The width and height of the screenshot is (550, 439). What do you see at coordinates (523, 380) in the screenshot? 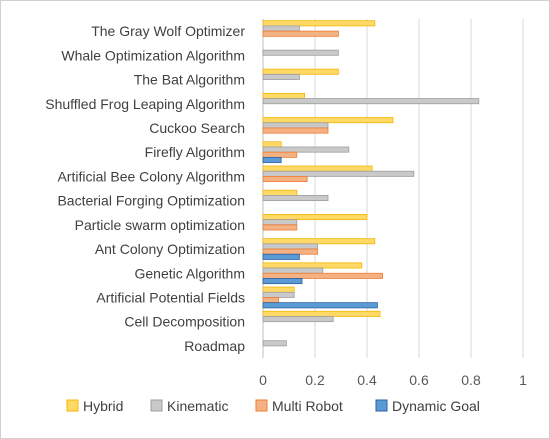
I see `x-tick-label: 1` at bounding box center [523, 380].